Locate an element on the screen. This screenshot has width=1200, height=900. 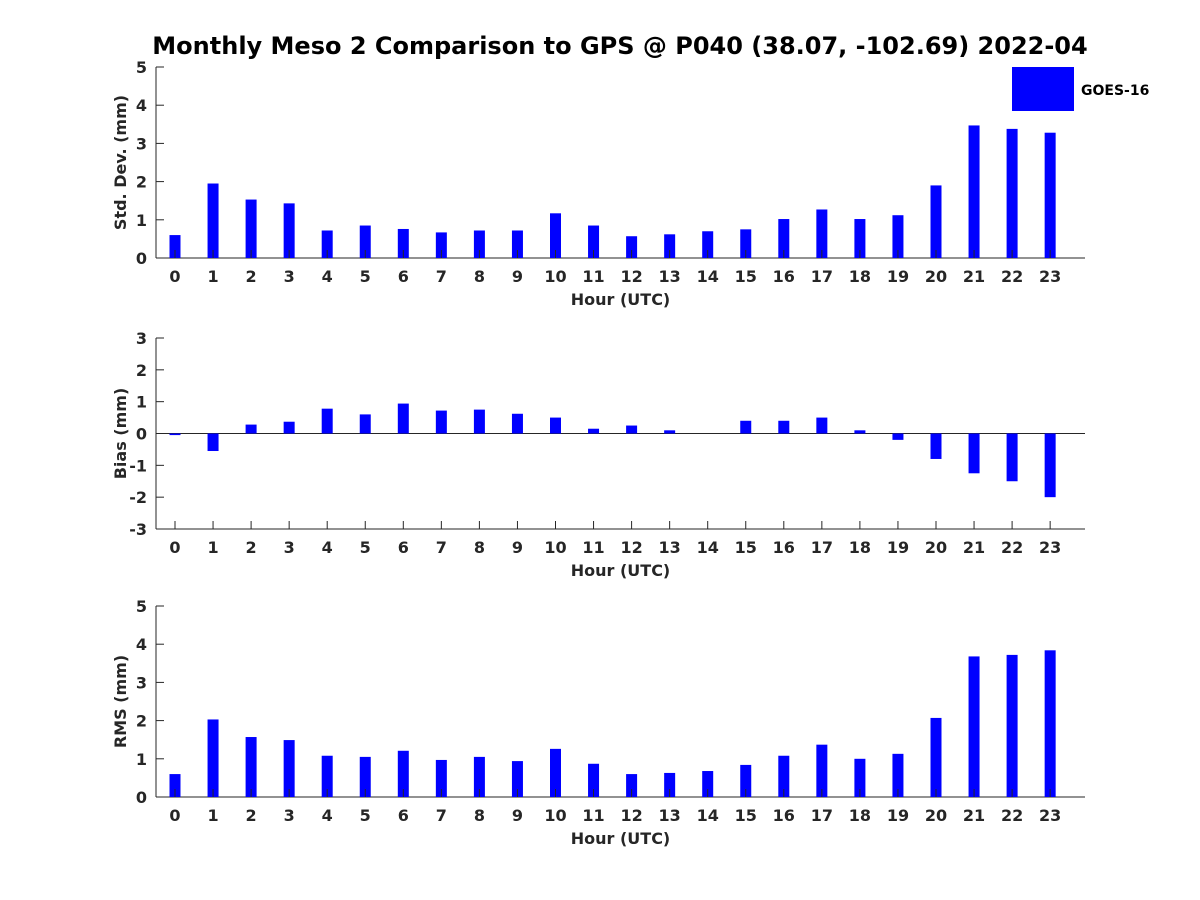
y-axis-label: Bias (mm) is located at coordinates (120, 434).